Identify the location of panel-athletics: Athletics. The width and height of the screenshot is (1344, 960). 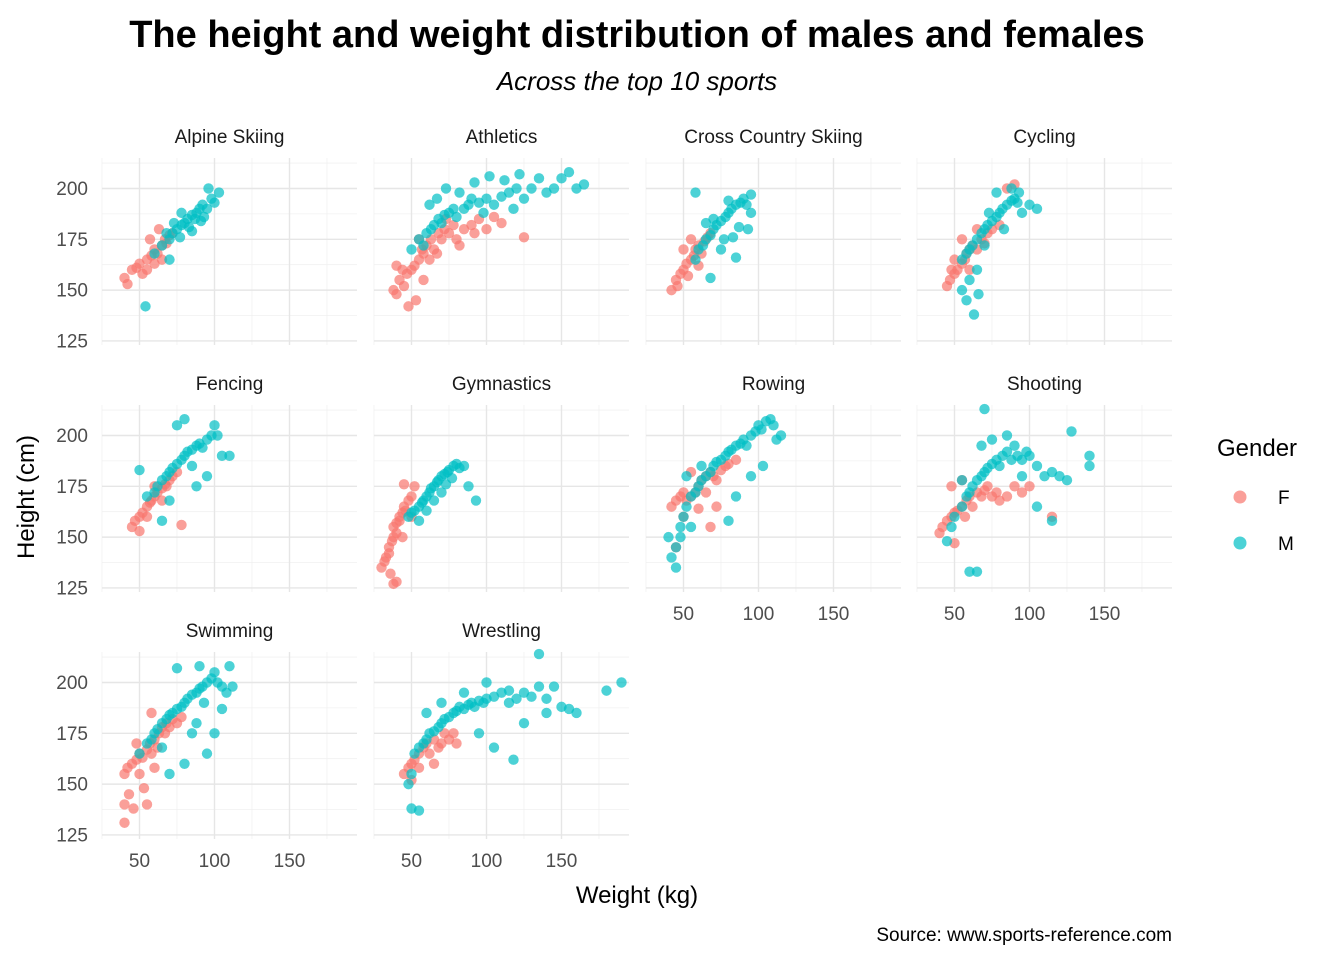
(501, 236).